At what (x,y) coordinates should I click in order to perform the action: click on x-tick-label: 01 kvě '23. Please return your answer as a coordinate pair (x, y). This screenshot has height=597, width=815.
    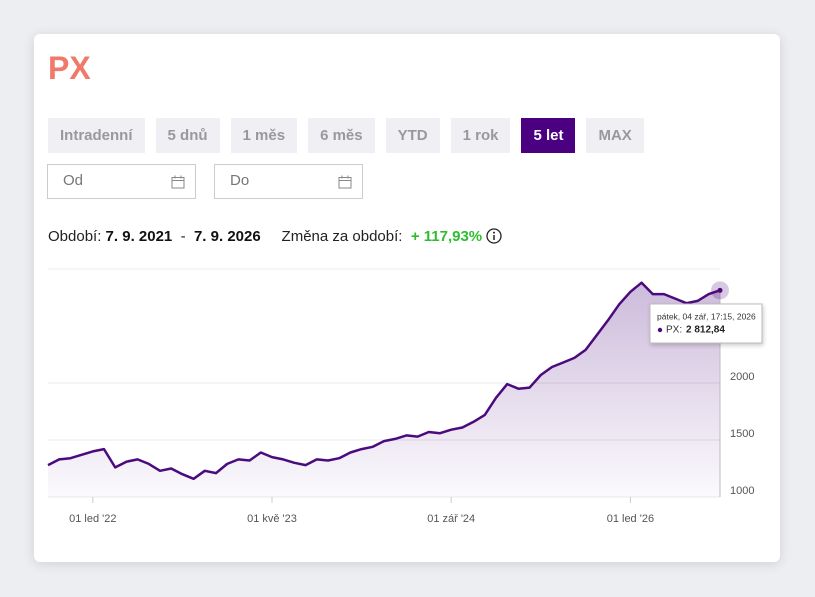
    Looking at the image, I should click on (272, 519).